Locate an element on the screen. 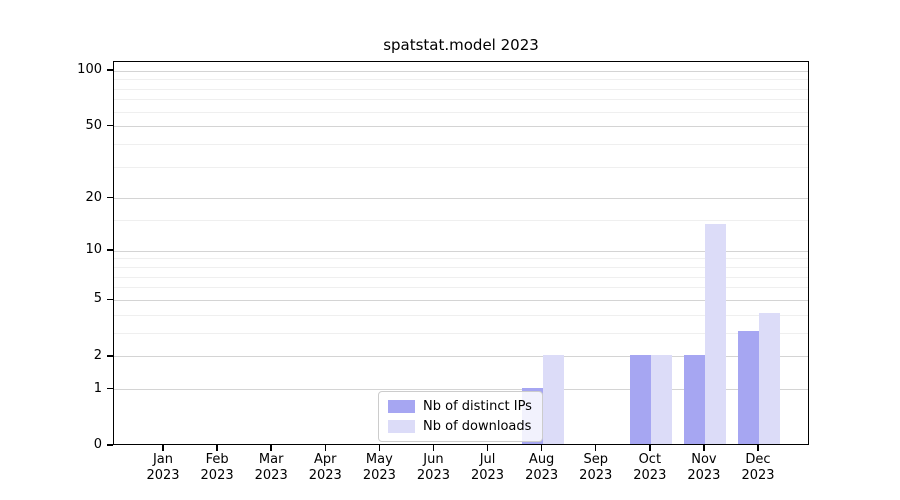 The height and width of the screenshot is (500, 900). x-tick-label-jul: Jul 2023 is located at coordinates (487, 467).